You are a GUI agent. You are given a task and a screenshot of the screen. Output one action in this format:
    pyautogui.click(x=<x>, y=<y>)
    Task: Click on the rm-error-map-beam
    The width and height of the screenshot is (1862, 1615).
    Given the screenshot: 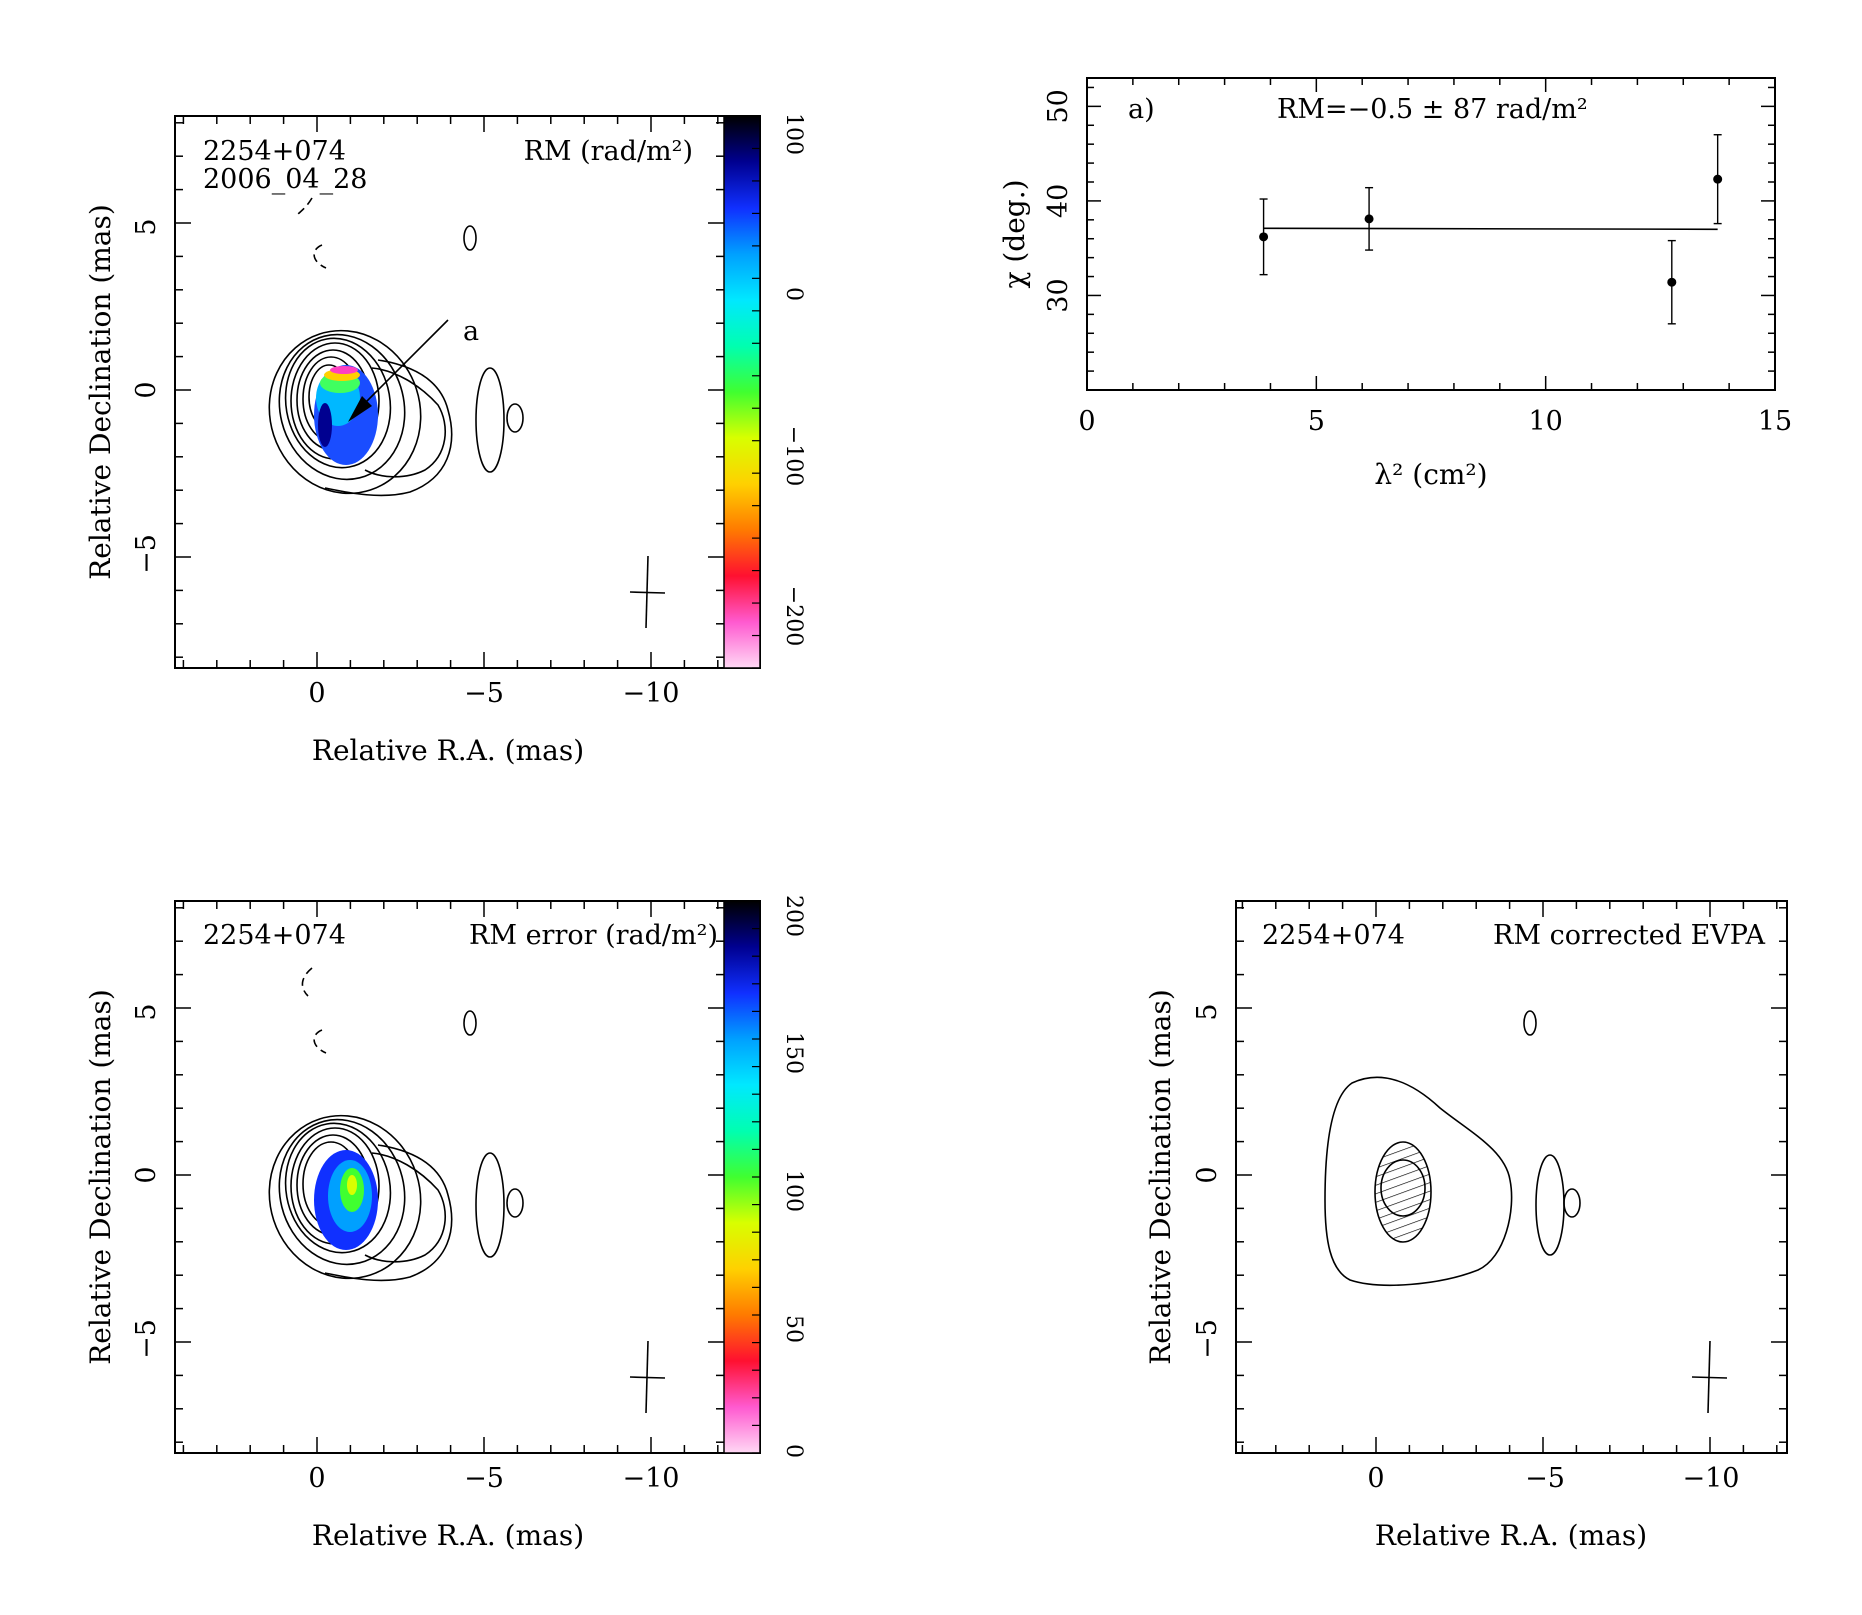 What is the action you would take?
    pyautogui.click(x=647, y=1377)
    